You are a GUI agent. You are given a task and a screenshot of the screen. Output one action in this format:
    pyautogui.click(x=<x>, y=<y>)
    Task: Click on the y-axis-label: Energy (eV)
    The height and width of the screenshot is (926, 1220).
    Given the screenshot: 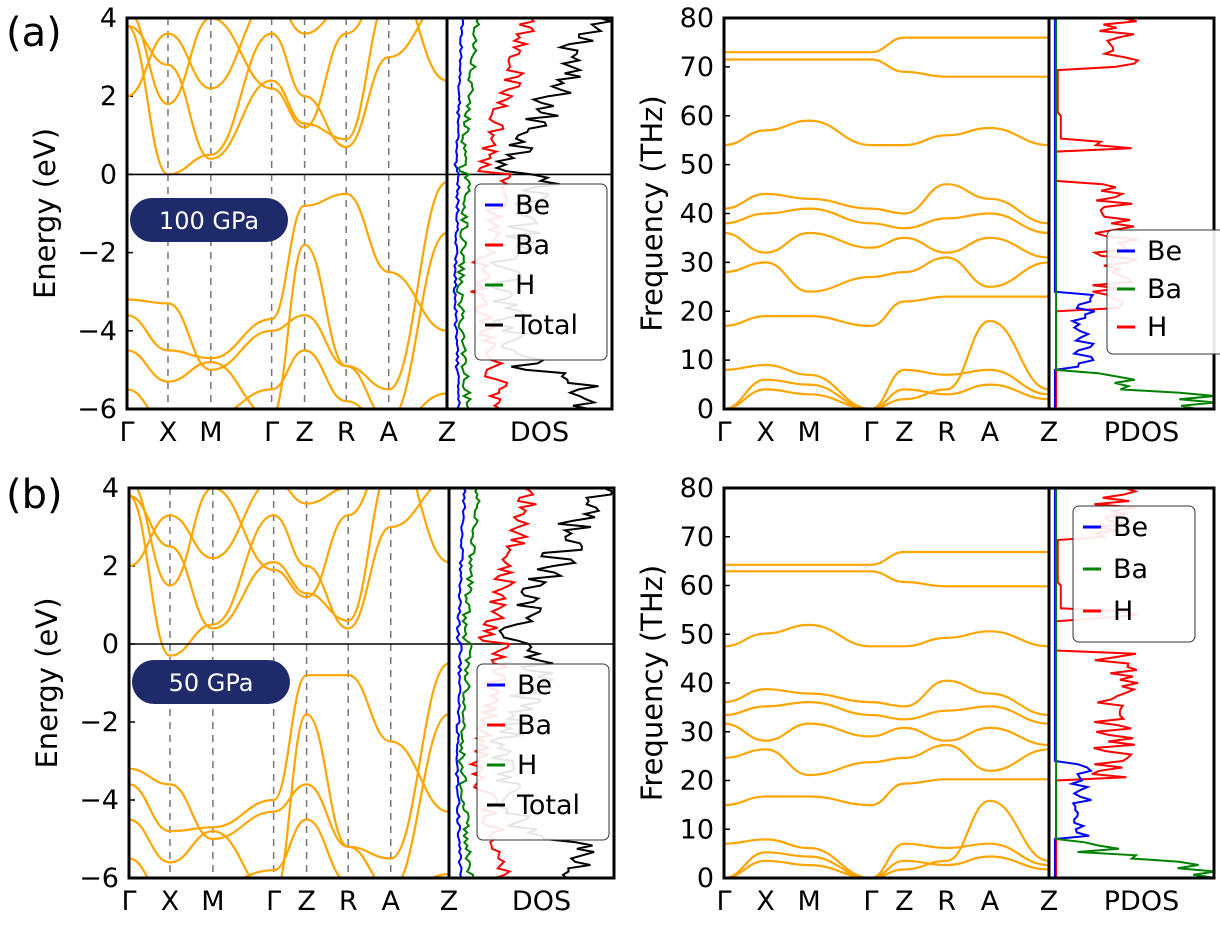 What is the action you would take?
    pyautogui.click(x=45, y=213)
    